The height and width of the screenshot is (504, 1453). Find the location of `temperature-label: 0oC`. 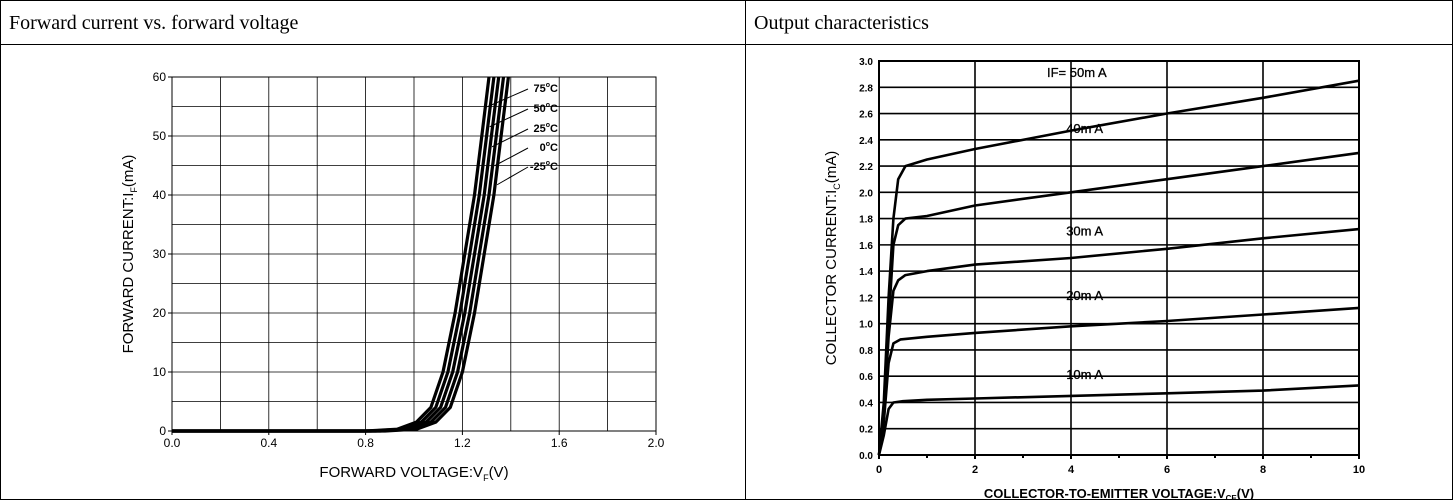

temperature-label: 0oC is located at coordinates (549, 147).